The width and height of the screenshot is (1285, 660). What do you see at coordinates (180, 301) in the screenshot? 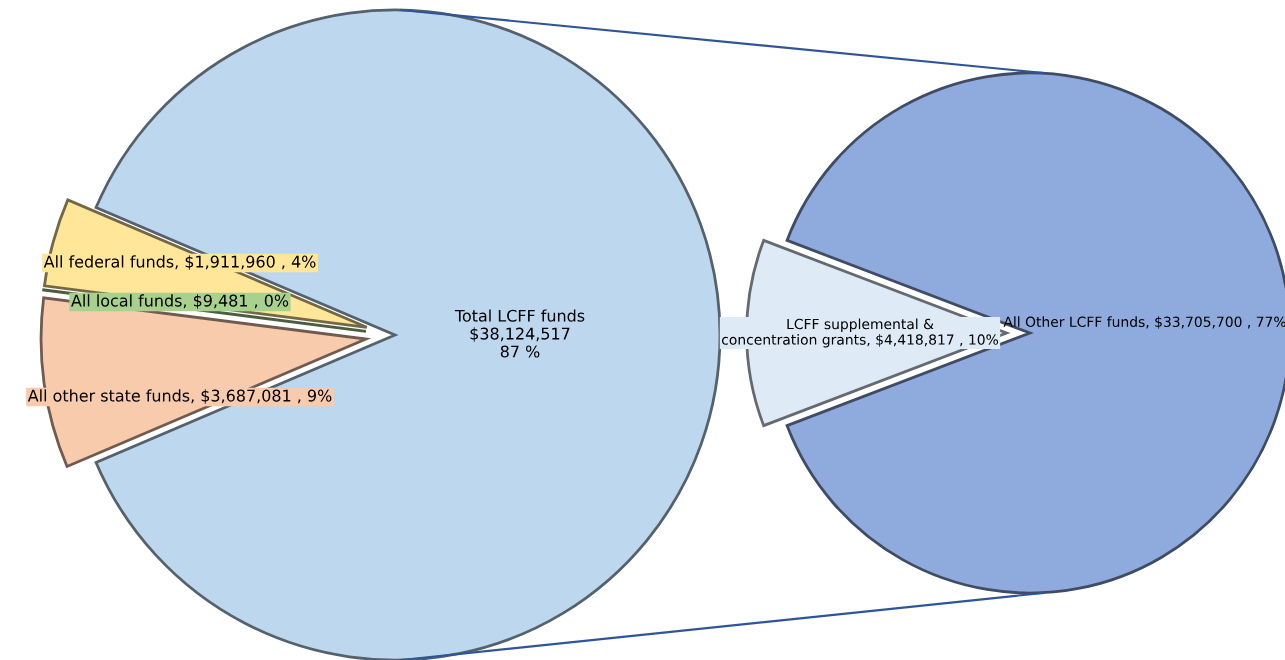
I see `slice-label: All local funds, $9,481 , 0%` at bounding box center [180, 301].